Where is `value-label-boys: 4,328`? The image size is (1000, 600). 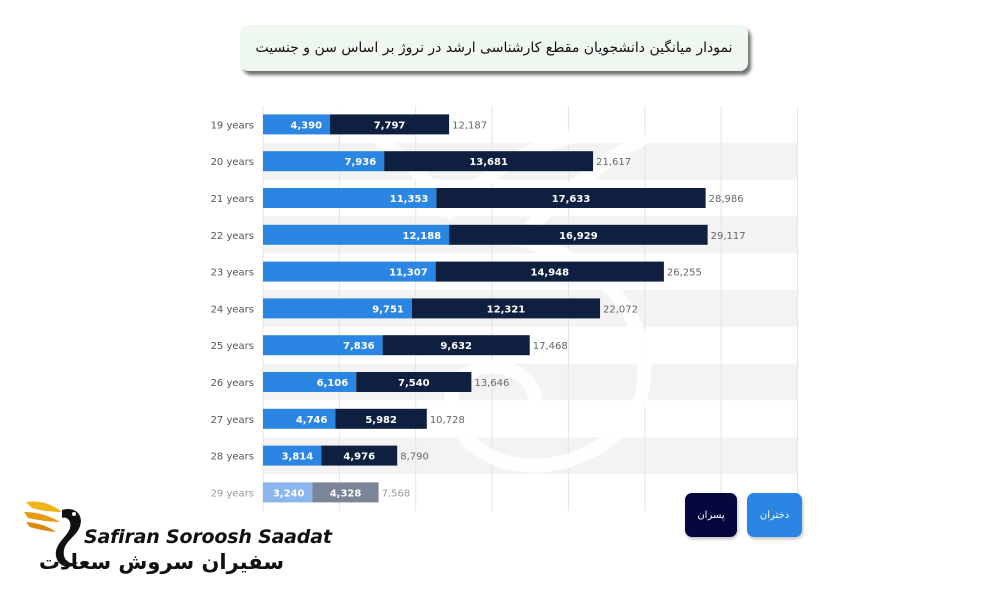
value-label-boys: 4,328 is located at coordinates (346, 493).